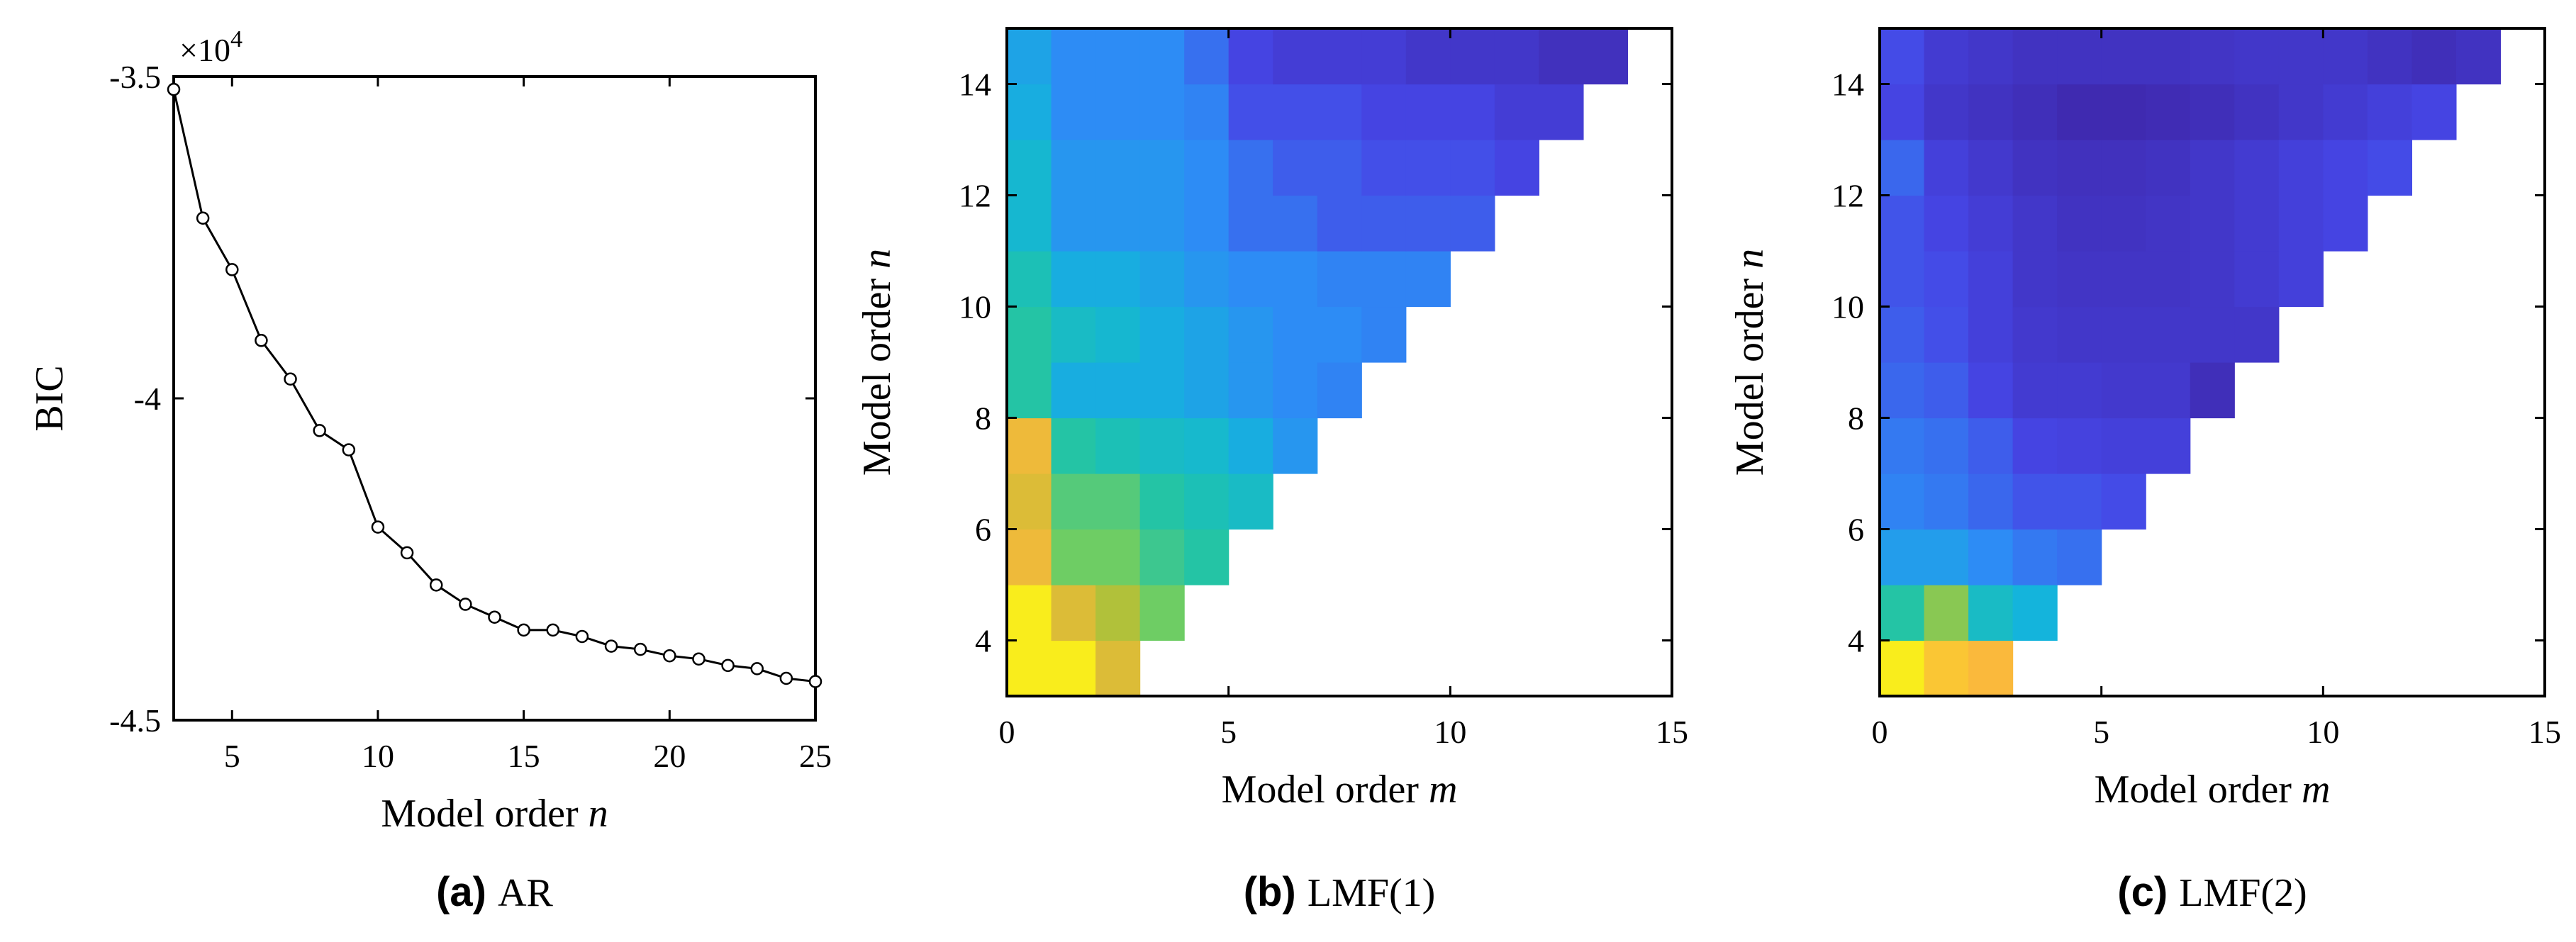 The image size is (2576, 942). What do you see at coordinates (877, 372) in the screenshot?
I see `y-axis-label-text: Model order` at bounding box center [877, 372].